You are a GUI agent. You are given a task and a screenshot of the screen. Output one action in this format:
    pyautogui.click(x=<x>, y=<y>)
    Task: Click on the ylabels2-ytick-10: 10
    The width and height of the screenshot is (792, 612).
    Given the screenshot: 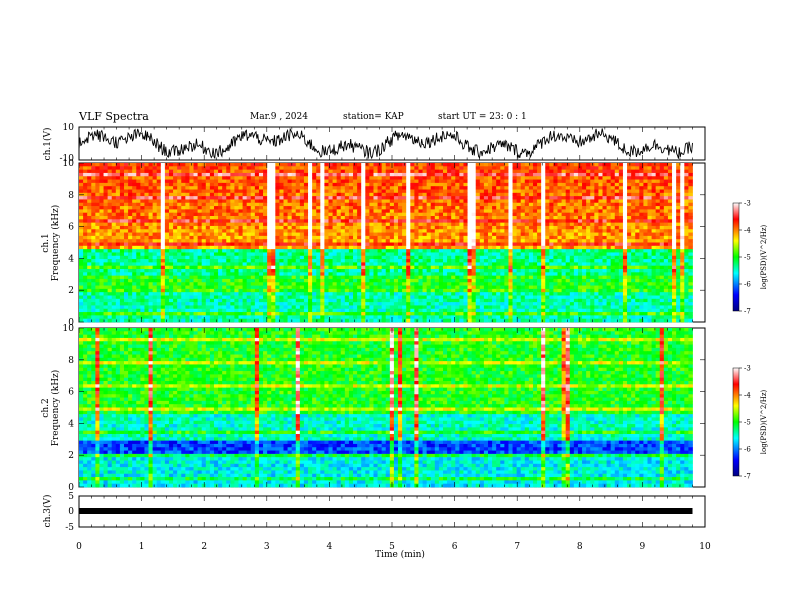 What is the action you would take?
    pyautogui.click(x=69, y=329)
    